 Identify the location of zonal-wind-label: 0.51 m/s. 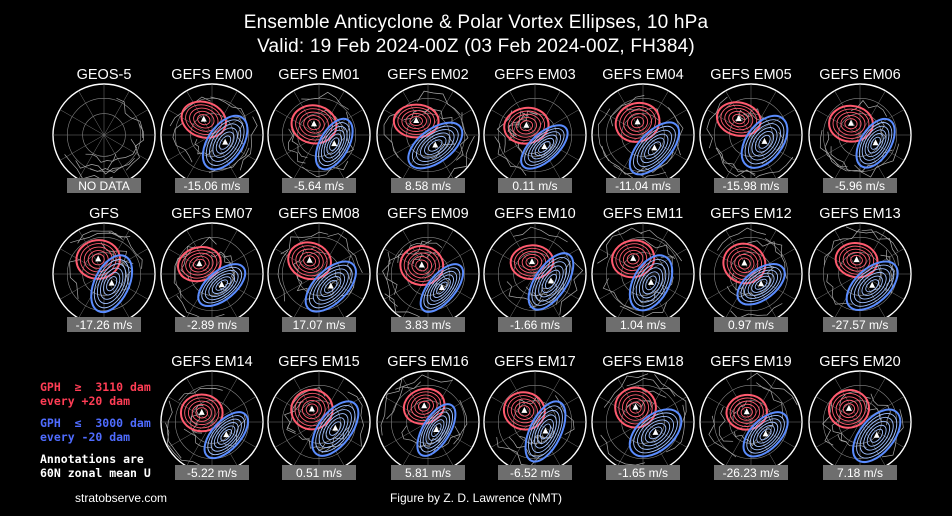
(319, 473).